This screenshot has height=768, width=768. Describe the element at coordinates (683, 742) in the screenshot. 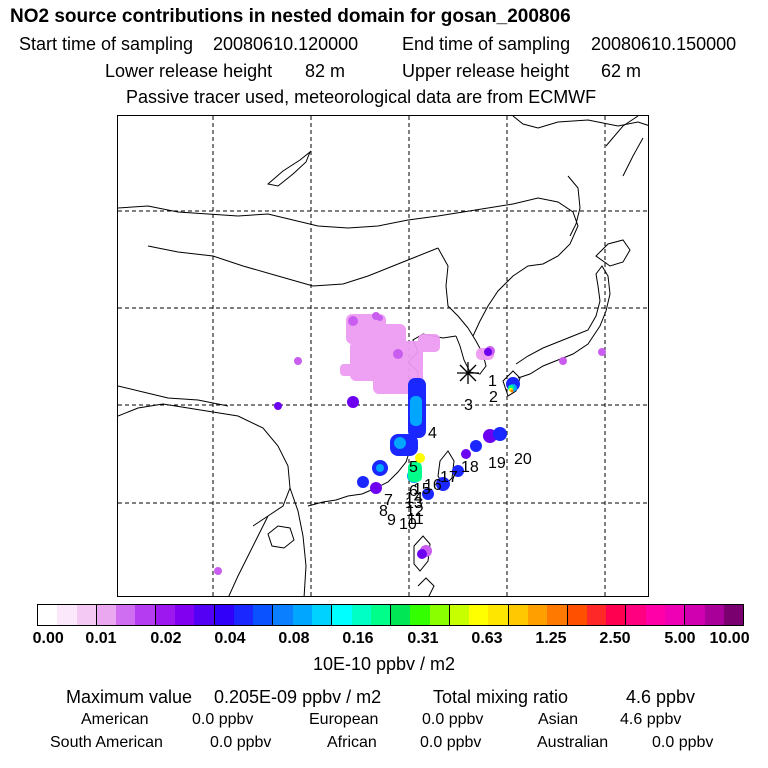

I see `region-value-australian: 0.0 ppbv` at that location.